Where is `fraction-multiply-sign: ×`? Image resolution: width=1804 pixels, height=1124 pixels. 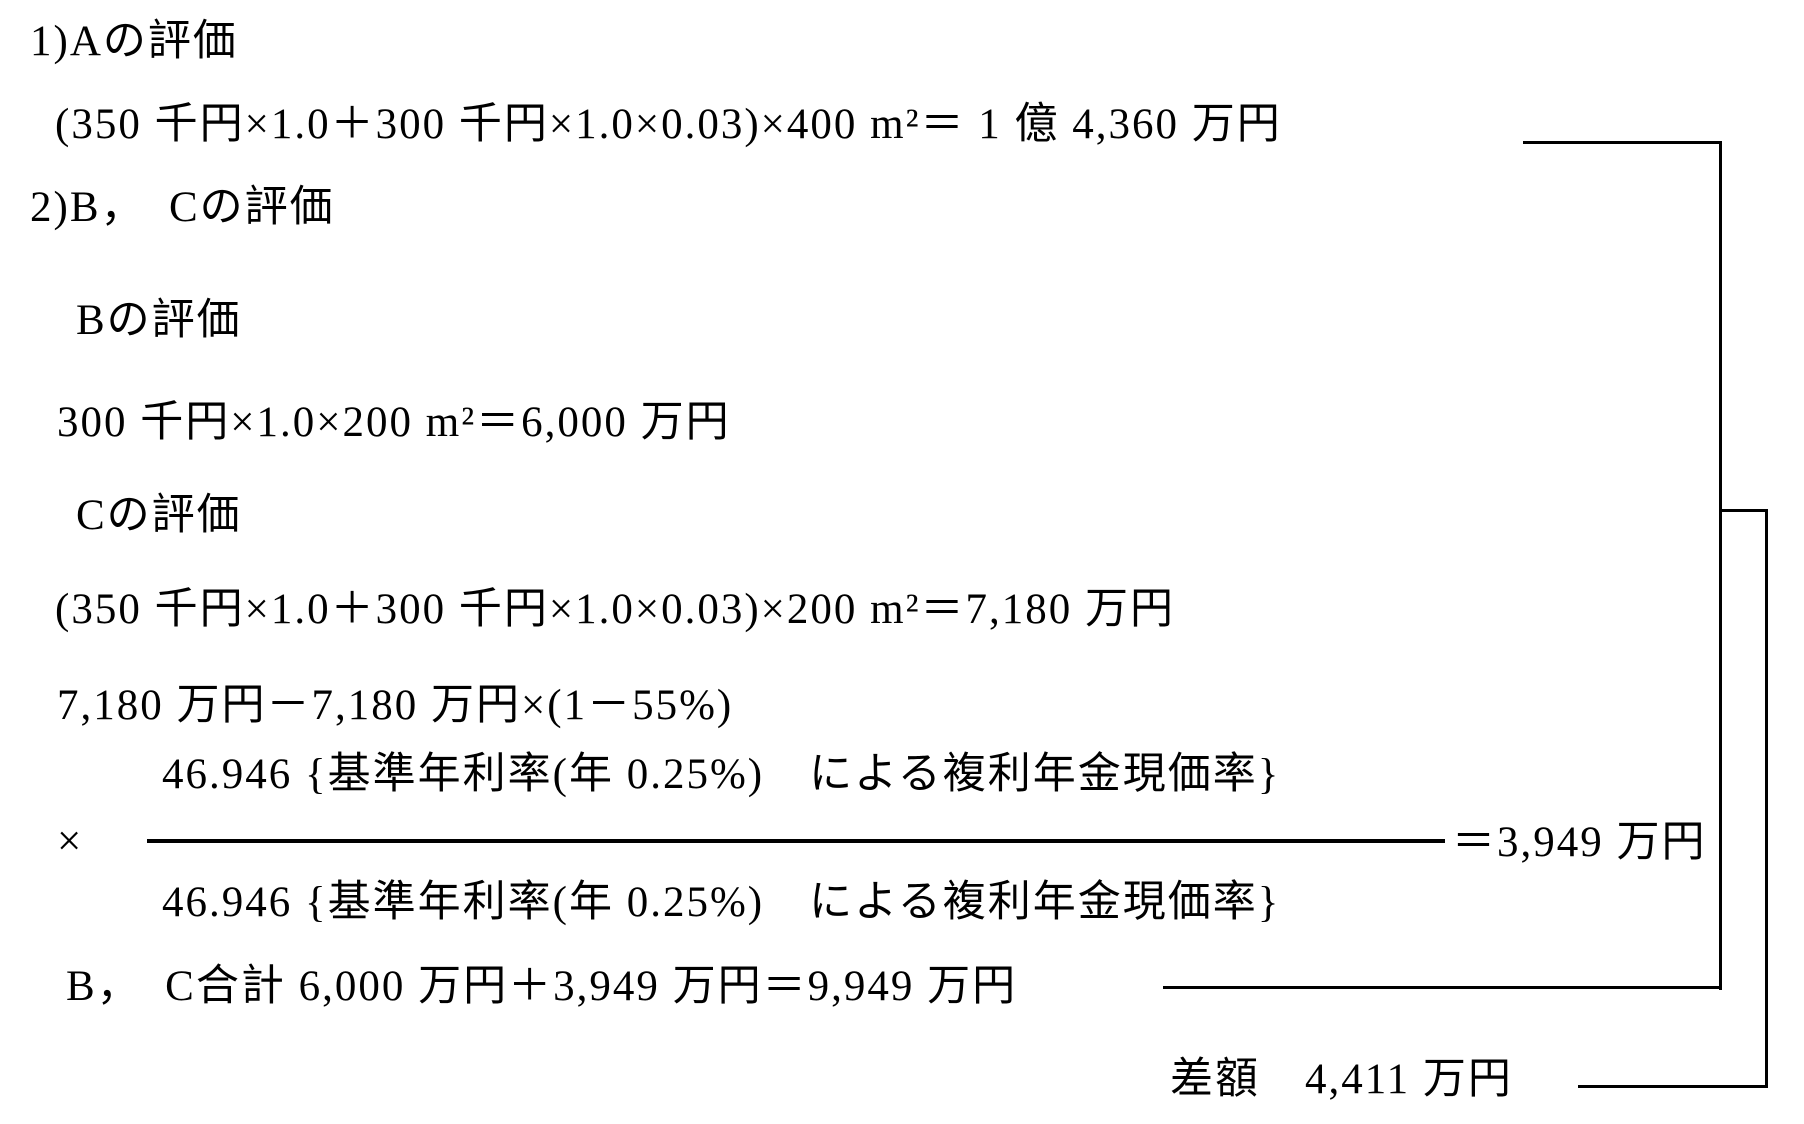
fraction-multiply-sign: × is located at coordinates (70, 841).